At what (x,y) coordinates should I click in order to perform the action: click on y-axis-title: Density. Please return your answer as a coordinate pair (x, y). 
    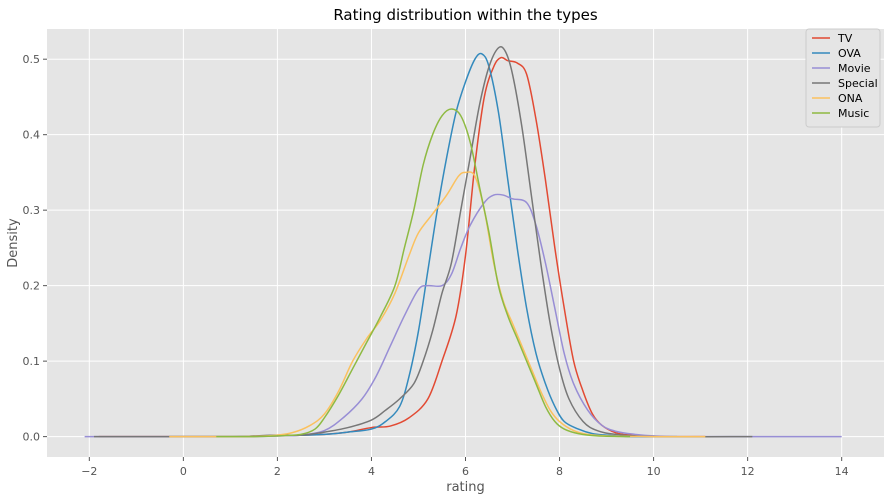
    Looking at the image, I should click on (13, 243).